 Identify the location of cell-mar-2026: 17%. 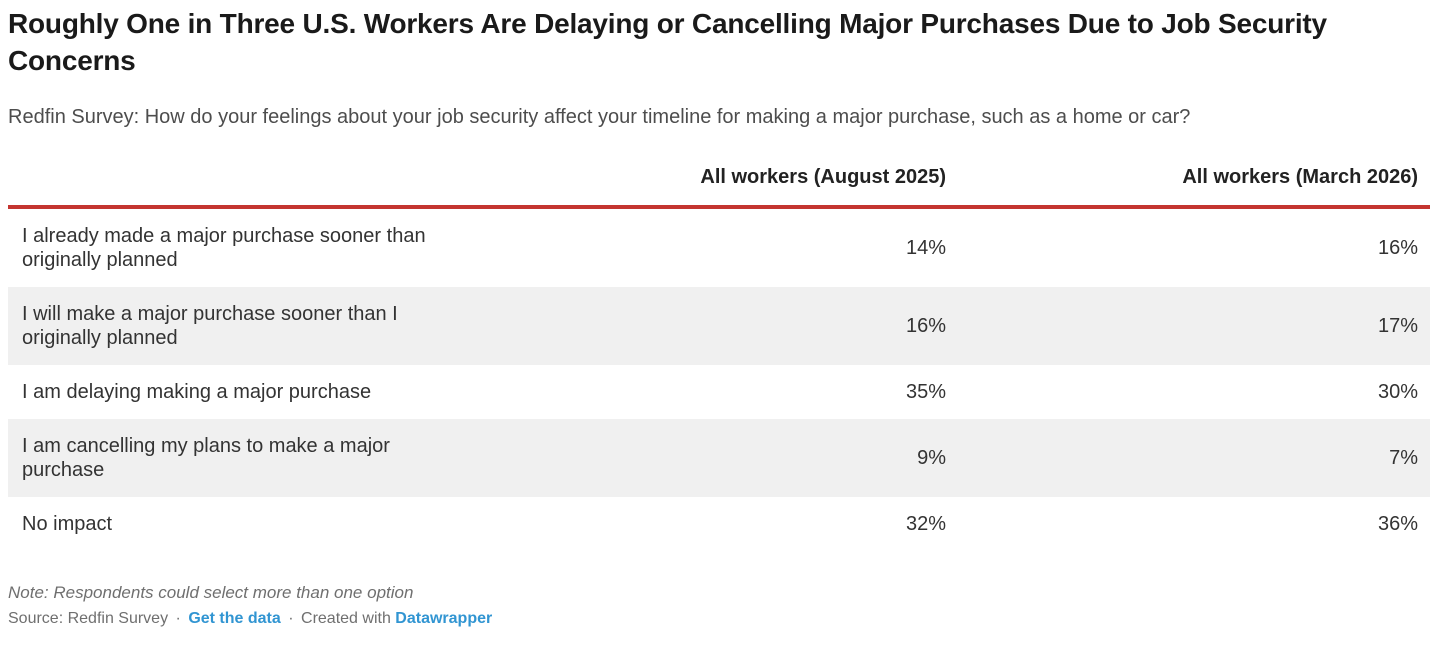
(1397, 325).